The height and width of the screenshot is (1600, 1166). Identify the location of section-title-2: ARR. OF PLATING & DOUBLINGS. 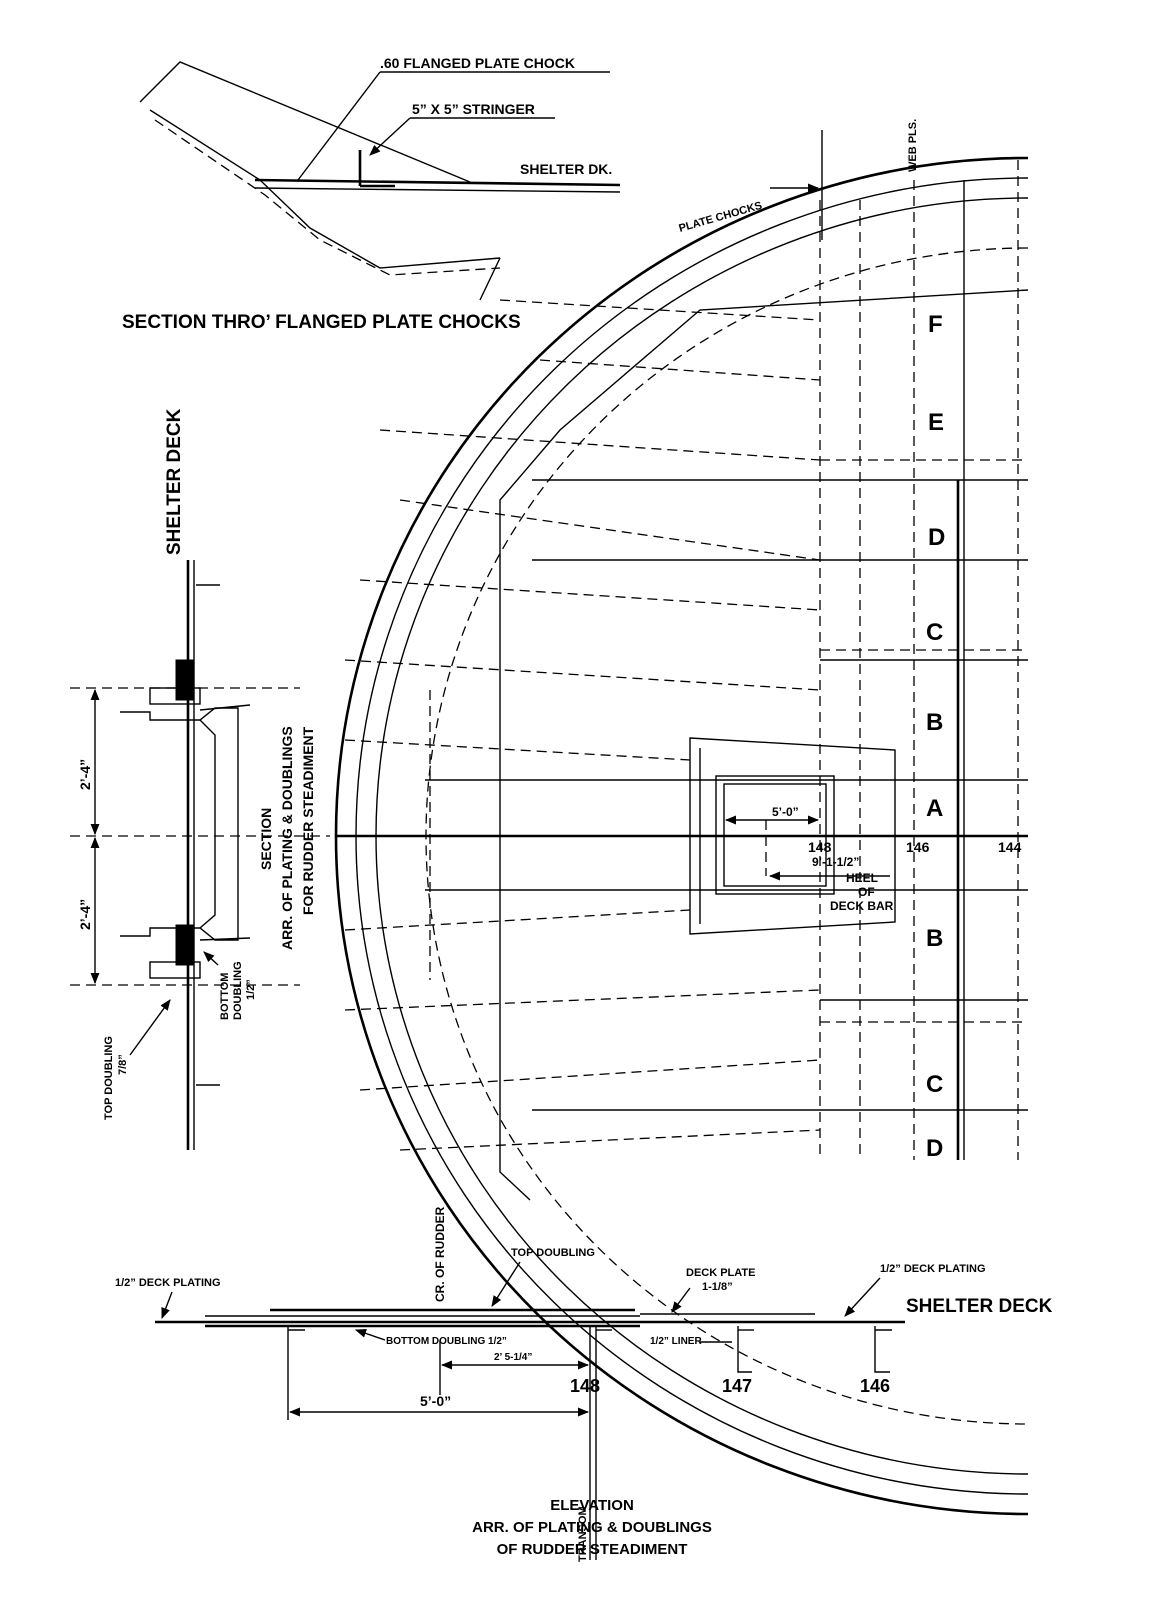
(287, 838).